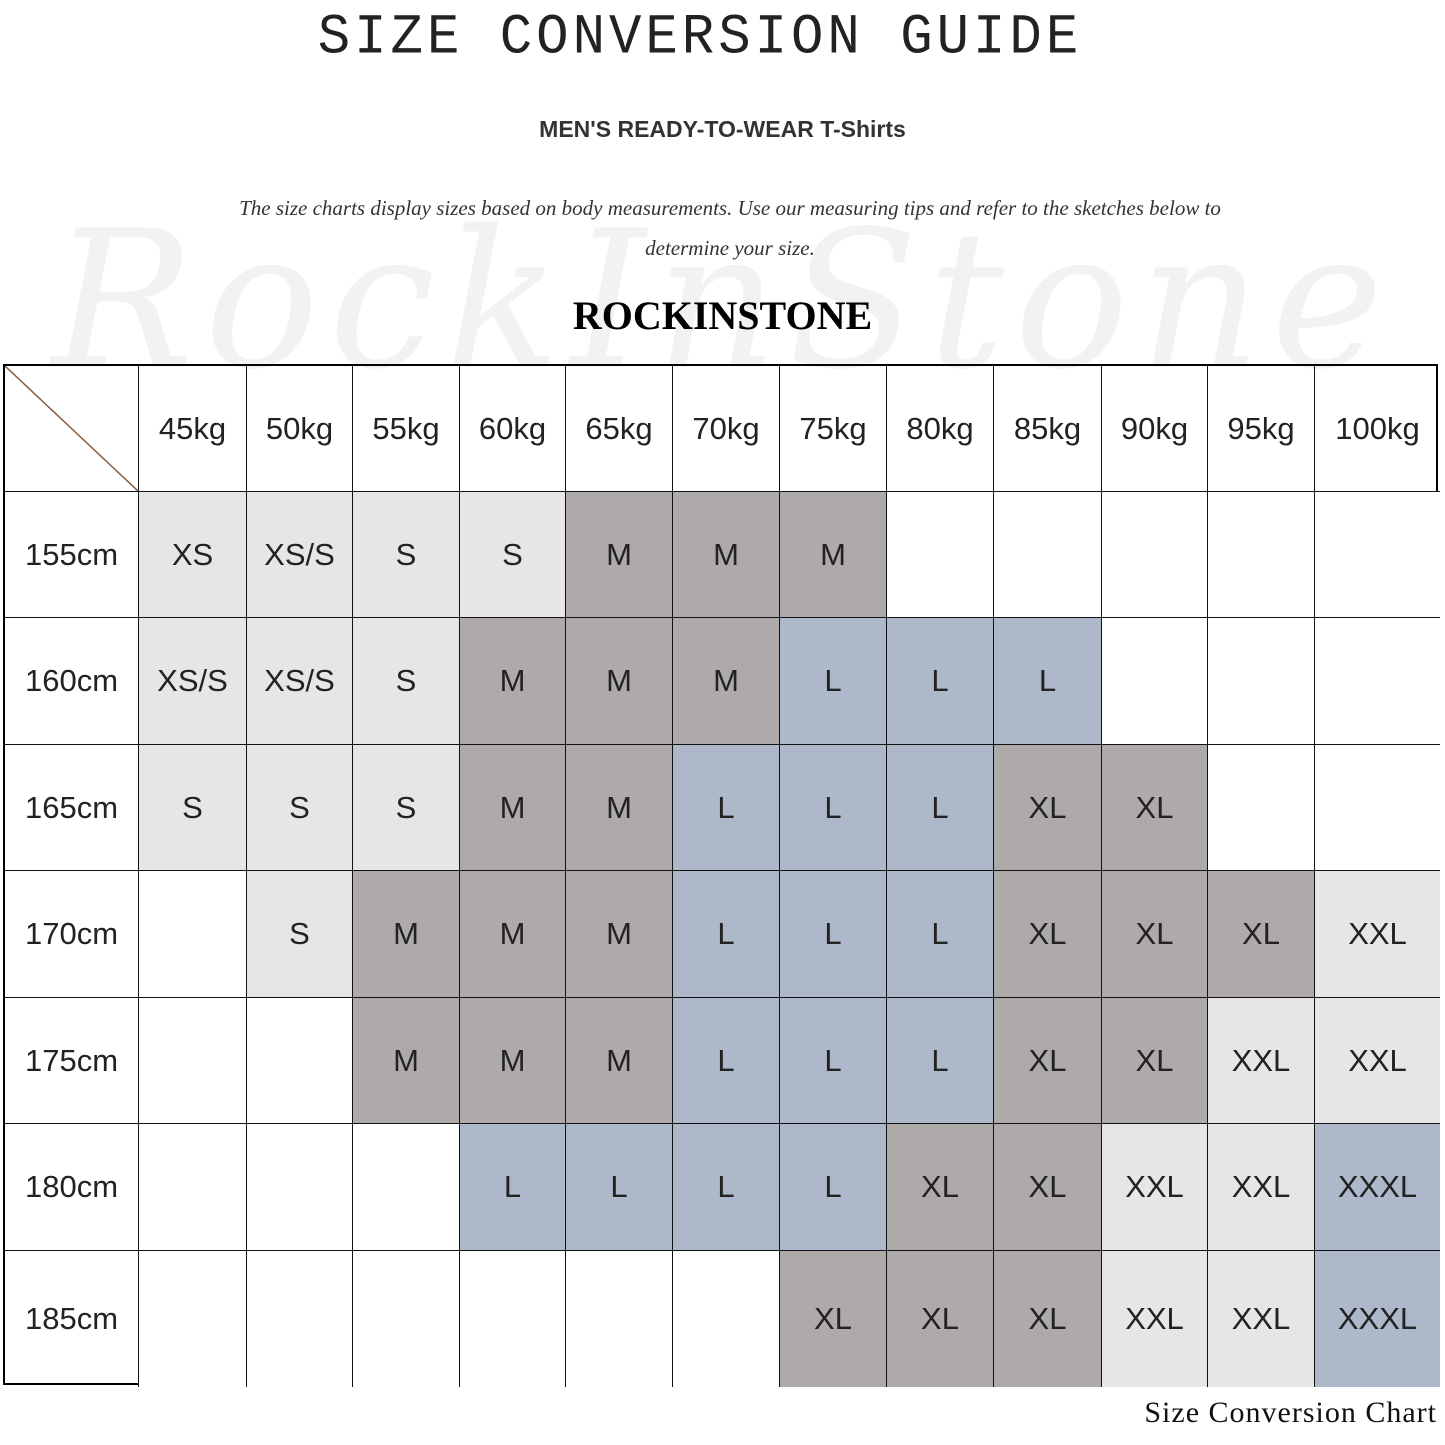 The height and width of the screenshot is (1445, 1445). I want to click on row-header: 160cm, so click(72, 681).